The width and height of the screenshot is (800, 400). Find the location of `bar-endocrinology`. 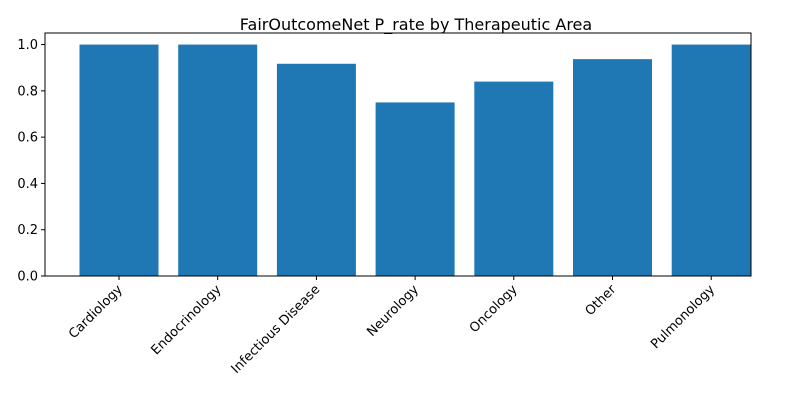

bar-endocrinology is located at coordinates (218, 160).